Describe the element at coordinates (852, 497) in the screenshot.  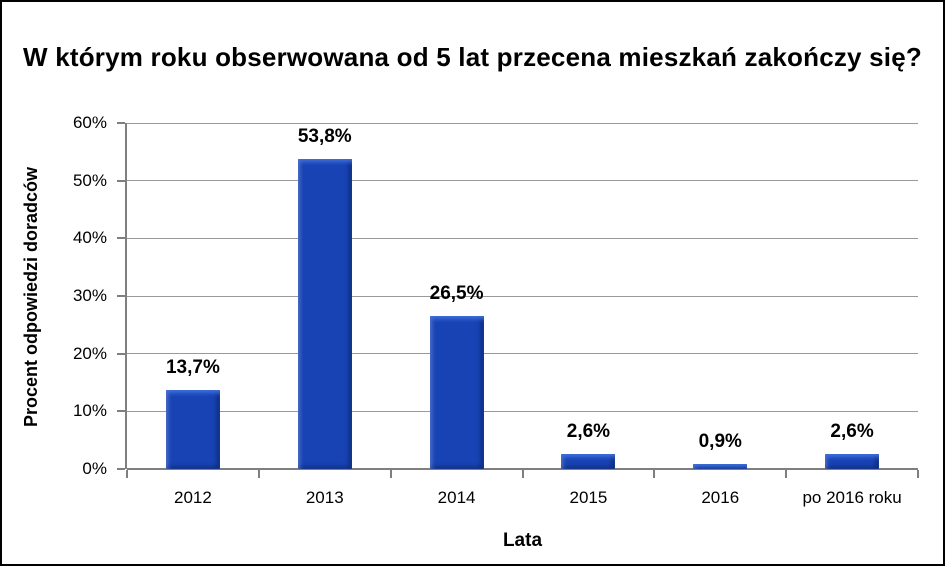
I see `category-label-po-2016-roku: po 2016 roku` at that location.